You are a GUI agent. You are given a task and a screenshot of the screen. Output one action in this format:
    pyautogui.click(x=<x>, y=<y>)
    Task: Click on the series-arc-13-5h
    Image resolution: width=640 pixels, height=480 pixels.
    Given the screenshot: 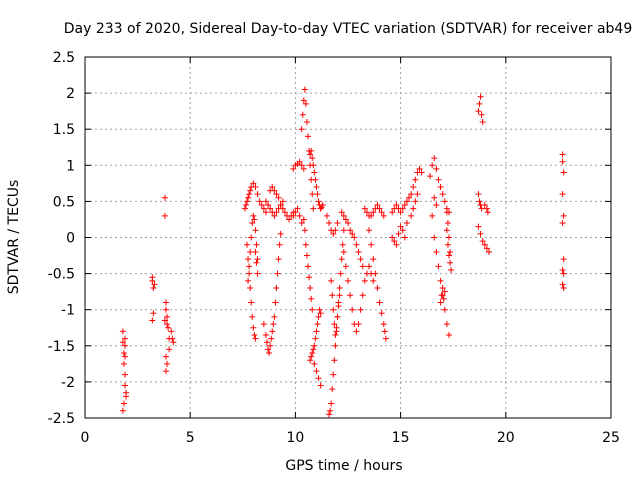 What is the action you would take?
    pyautogui.click(x=375, y=272)
    